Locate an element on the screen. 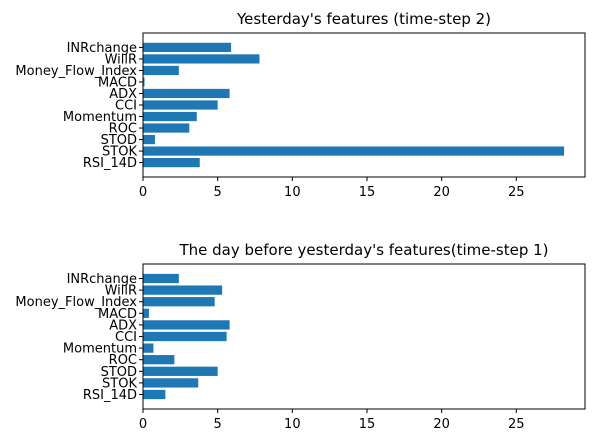 This screenshot has width=598, height=441. bars is located at coordinates (186, 336).